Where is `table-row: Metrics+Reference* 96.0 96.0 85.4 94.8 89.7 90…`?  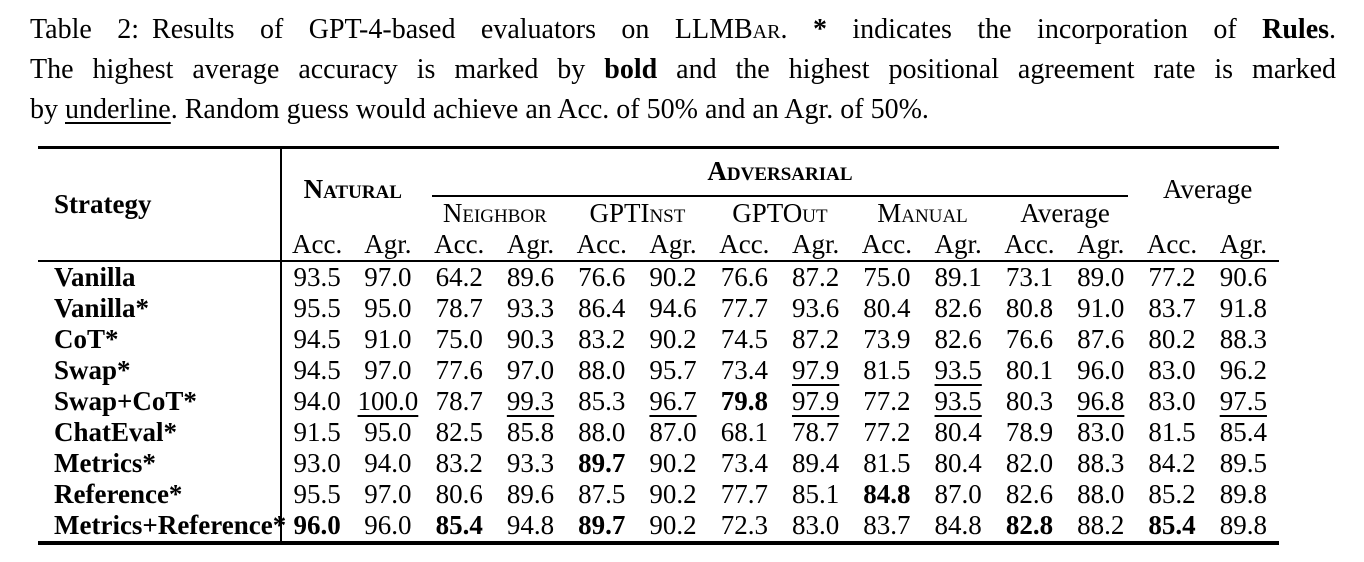
table-row: Metrics+Reference* 96.0 96.0 85.4 94.8 89.7 90… is located at coordinates (658, 526).